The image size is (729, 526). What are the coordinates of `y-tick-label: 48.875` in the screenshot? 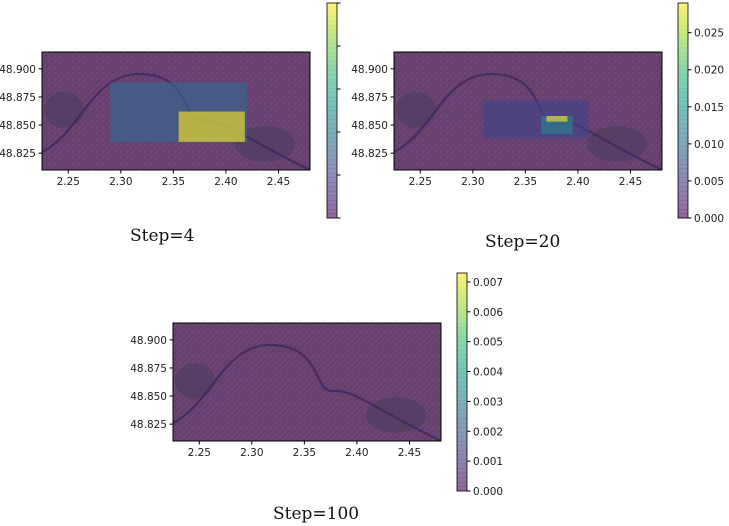 It's located at (148, 369).